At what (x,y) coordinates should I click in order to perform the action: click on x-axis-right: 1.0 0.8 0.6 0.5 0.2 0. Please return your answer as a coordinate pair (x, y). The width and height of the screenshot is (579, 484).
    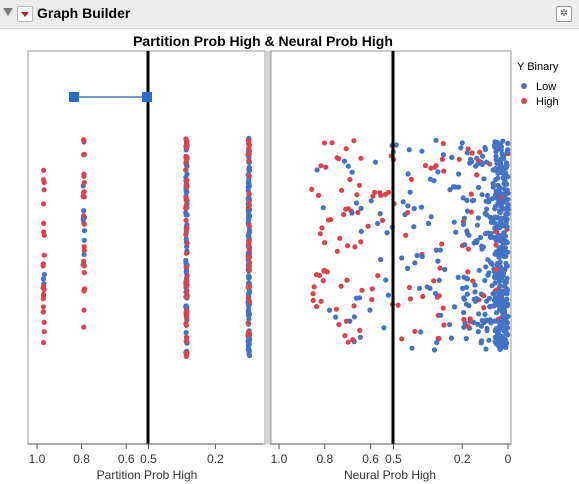
    Looking at the image, I should click on (391, 454).